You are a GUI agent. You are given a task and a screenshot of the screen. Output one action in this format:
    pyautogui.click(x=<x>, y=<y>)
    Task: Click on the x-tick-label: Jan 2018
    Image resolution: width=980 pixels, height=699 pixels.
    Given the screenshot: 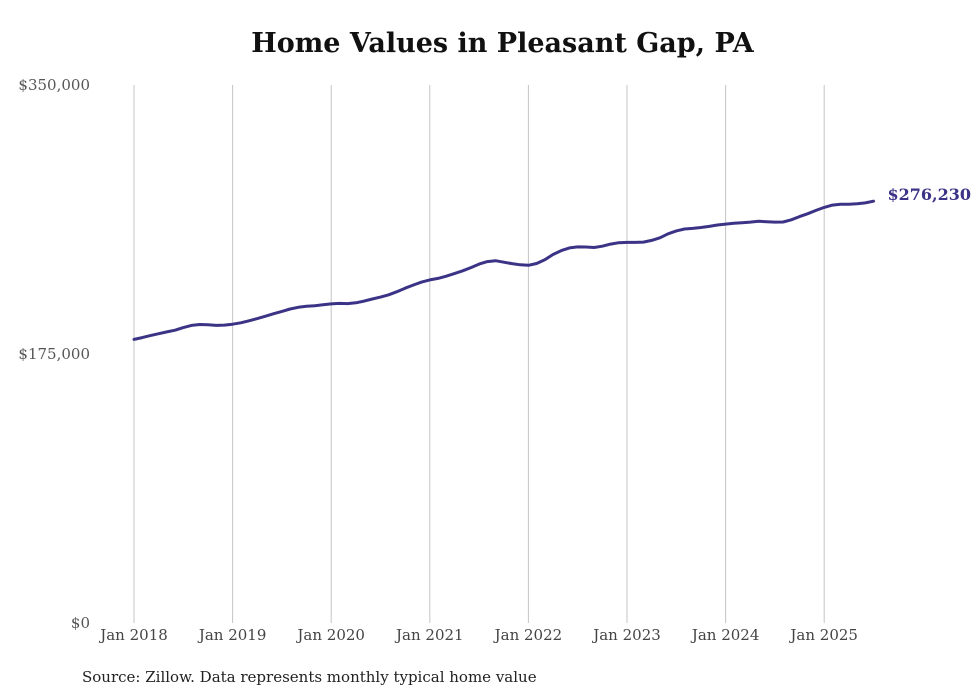 What is the action you would take?
    pyautogui.click(x=133, y=635)
    